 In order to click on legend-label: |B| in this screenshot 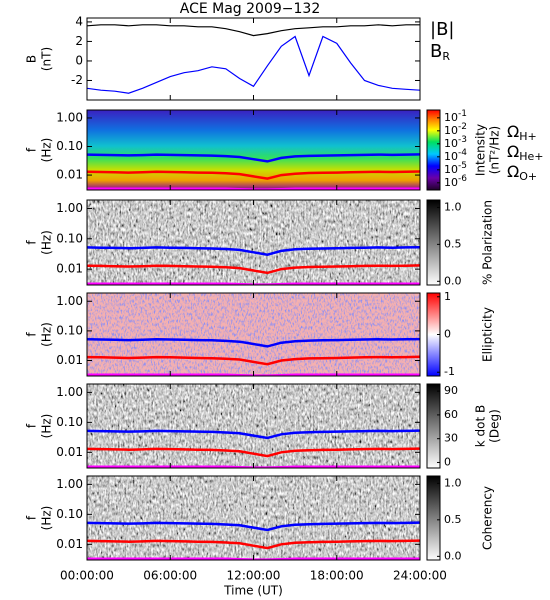, I will do `click(442, 29)`.